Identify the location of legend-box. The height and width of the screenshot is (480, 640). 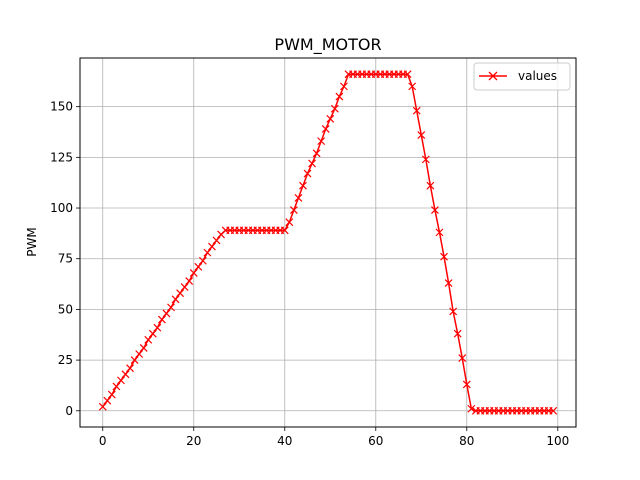
(522, 76).